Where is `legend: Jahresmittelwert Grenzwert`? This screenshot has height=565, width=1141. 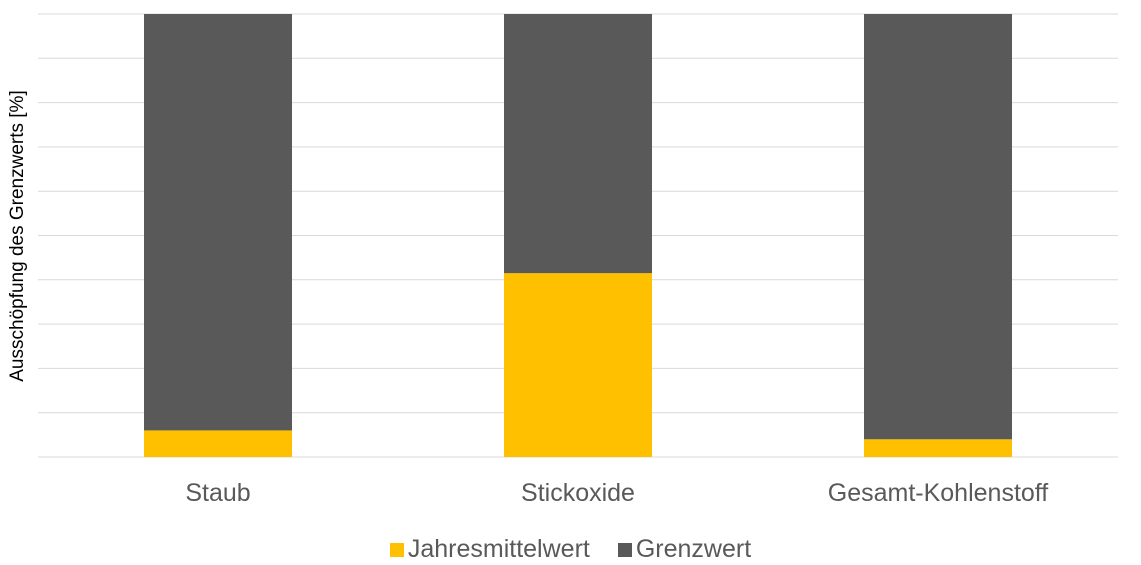
legend: Jahresmittelwert Grenzwert is located at coordinates (570, 549).